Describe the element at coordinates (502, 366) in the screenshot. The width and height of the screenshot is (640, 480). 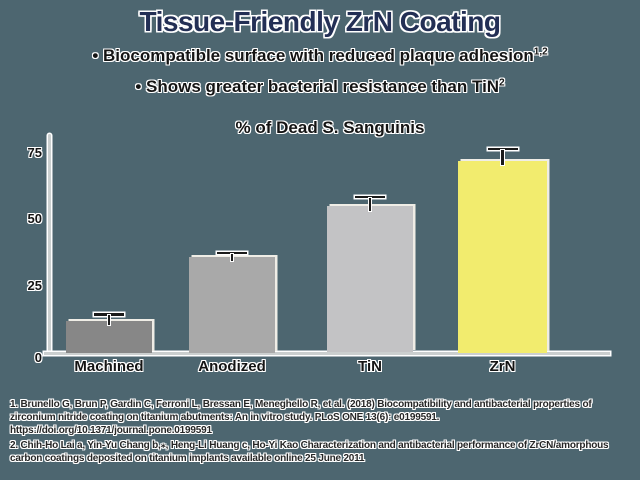
I see `x-tick-label-zrn: ZrN` at that location.